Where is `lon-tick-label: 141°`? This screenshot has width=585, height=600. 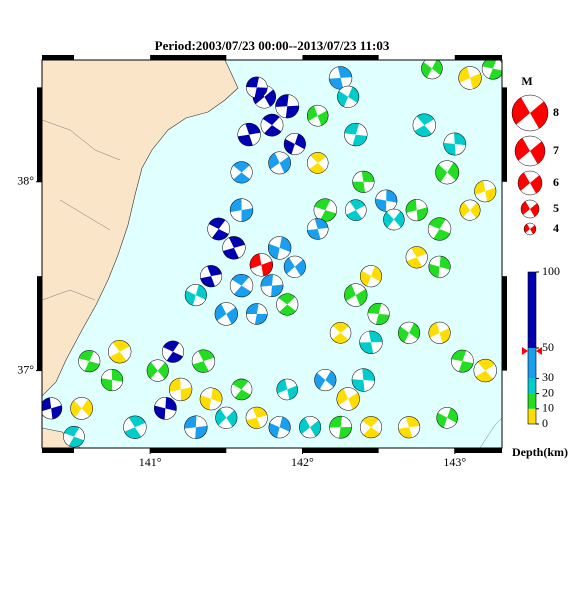
lon-tick-label: 141° is located at coordinates (150, 462).